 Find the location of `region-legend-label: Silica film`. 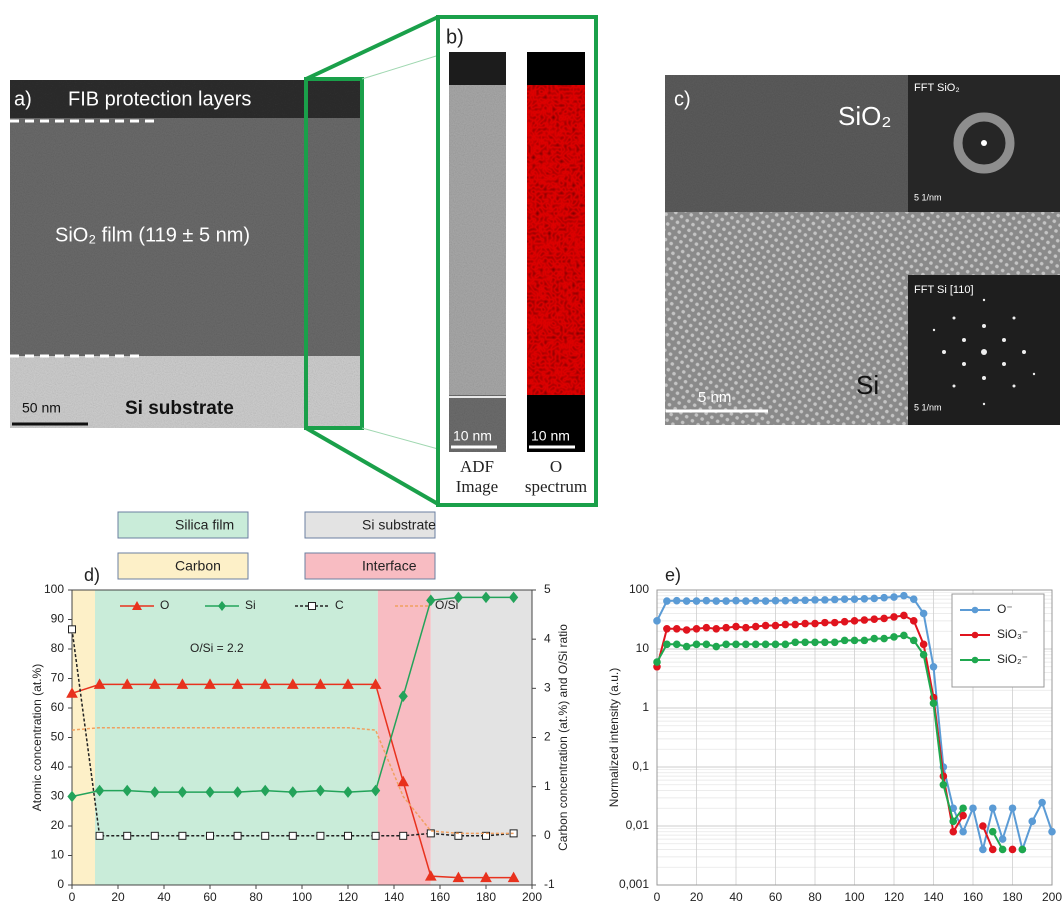

region-legend-label: Silica film is located at coordinates (204, 525).